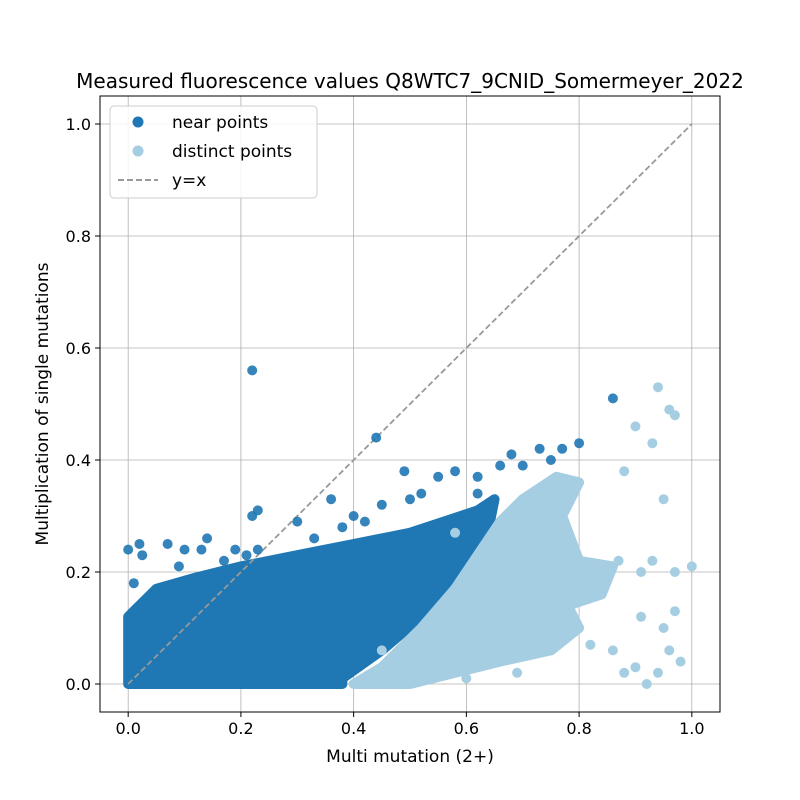 The width and height of the screenshot is (800, 800). I want to click on y-tick-label: 0.6, so click(78, 348).